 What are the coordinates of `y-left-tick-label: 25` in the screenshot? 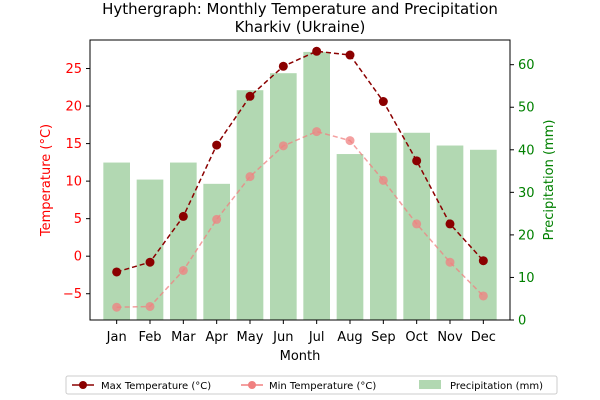 It's located at (73, 69).